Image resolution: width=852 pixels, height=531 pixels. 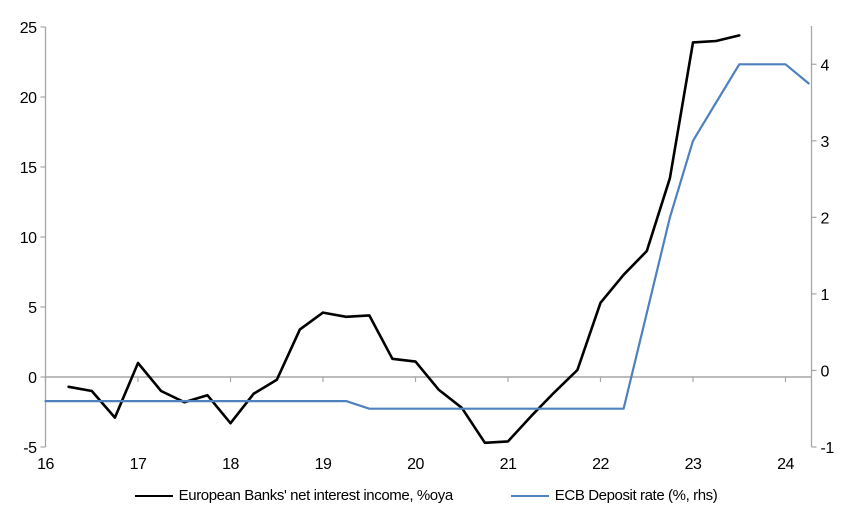 What do you see at coordinates (785, 464) in the screenshot?
I see `x-axis-tick-label: 24` at bounding box center [785, 464].